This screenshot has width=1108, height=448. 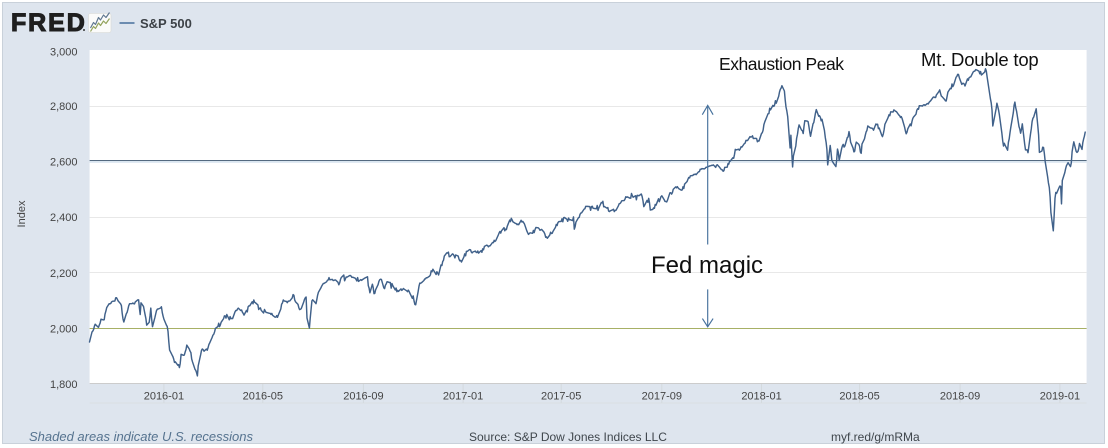 I want to click on svg-text: 2017-01, so click(x=463, y=397).